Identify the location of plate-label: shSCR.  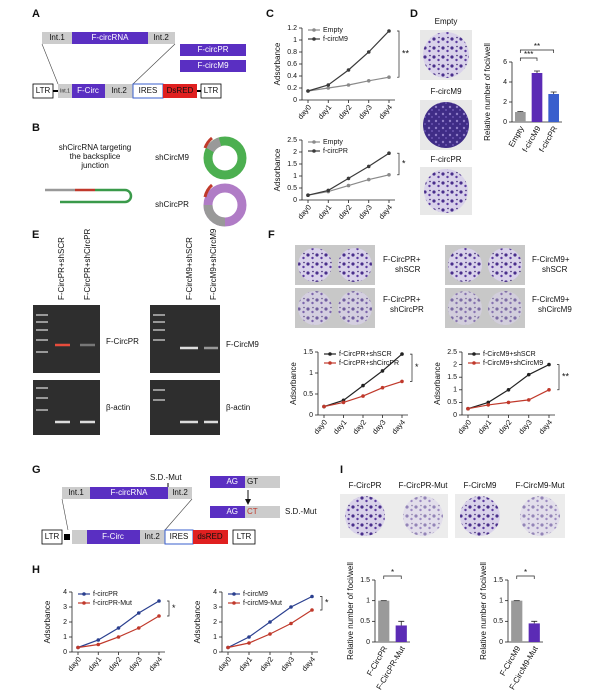
(408, 269).